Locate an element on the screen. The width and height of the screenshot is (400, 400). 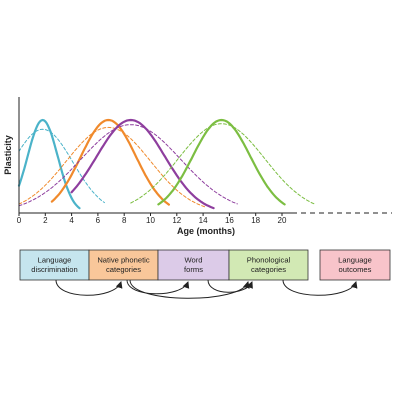
curve-5-dashed is located at coordinates (128, 165).